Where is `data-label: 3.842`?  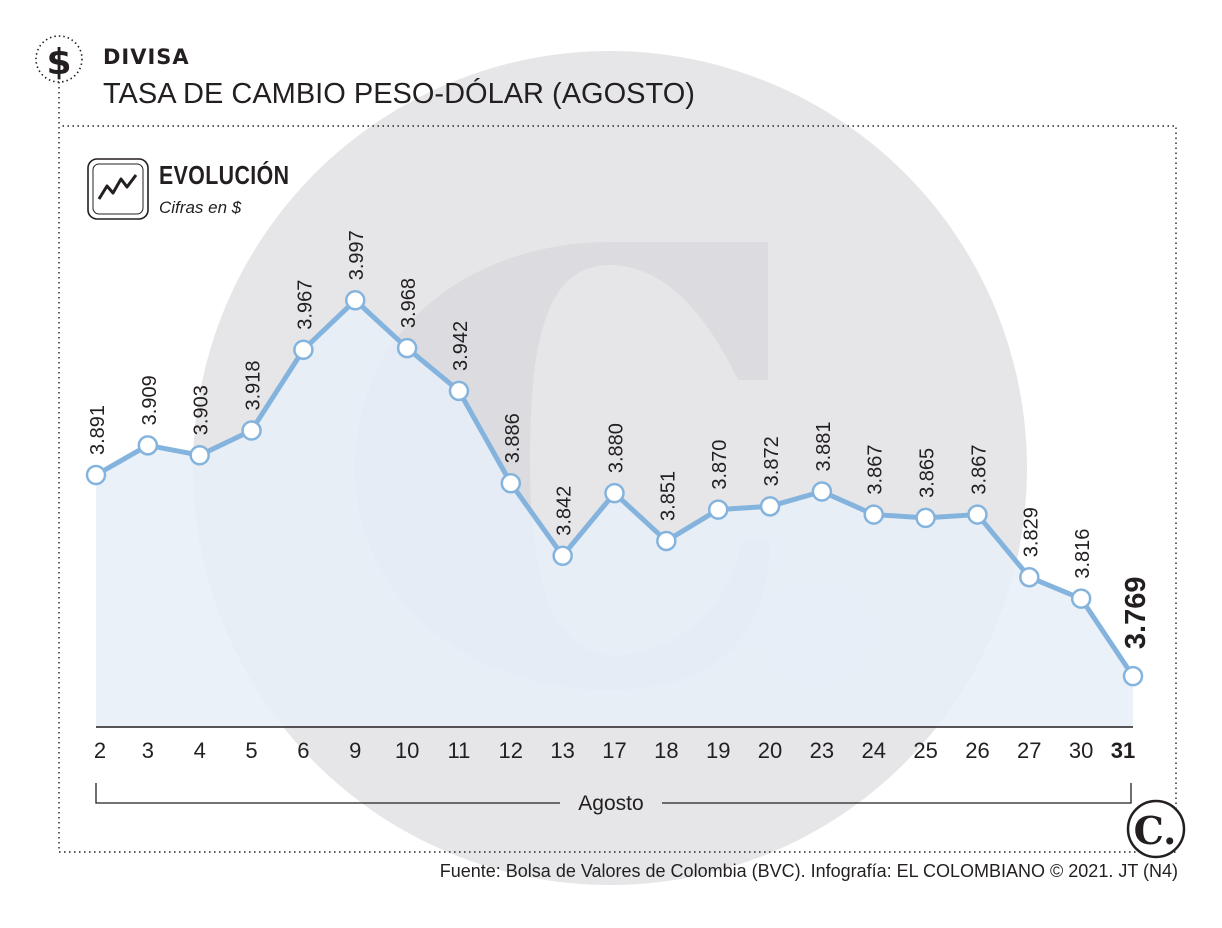
data-label: 3.842 is located at coordinates (565, 511).